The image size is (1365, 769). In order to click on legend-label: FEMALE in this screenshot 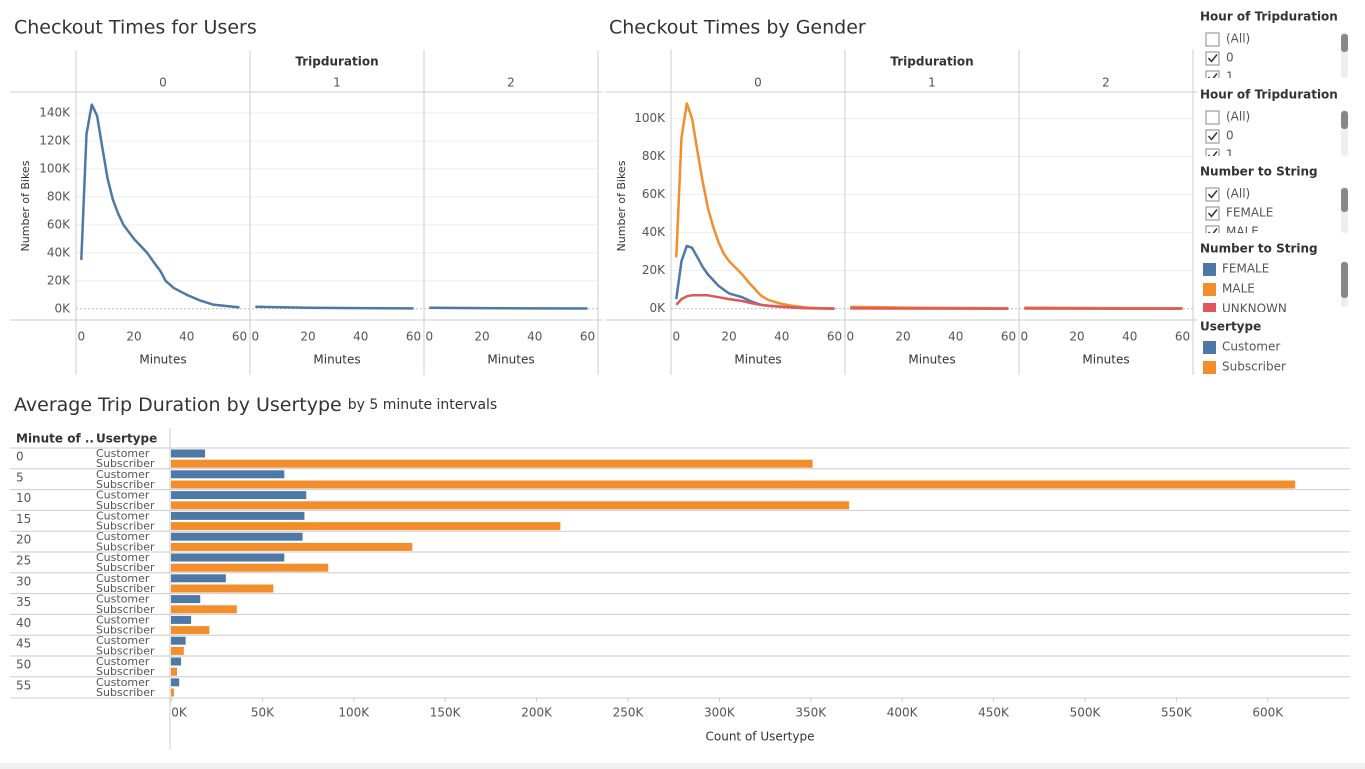, I will do `click(1245, 269)`.